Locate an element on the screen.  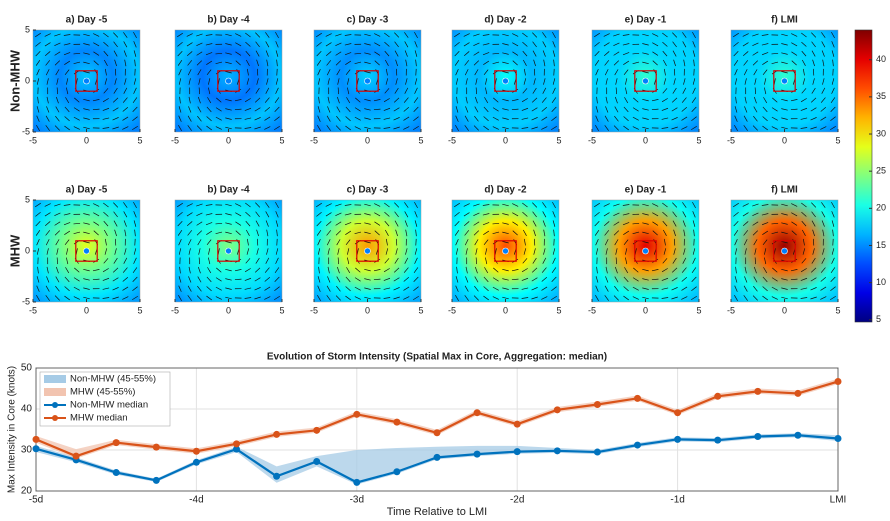
x-tick-label: -5 is located at coordinates (175, 140).